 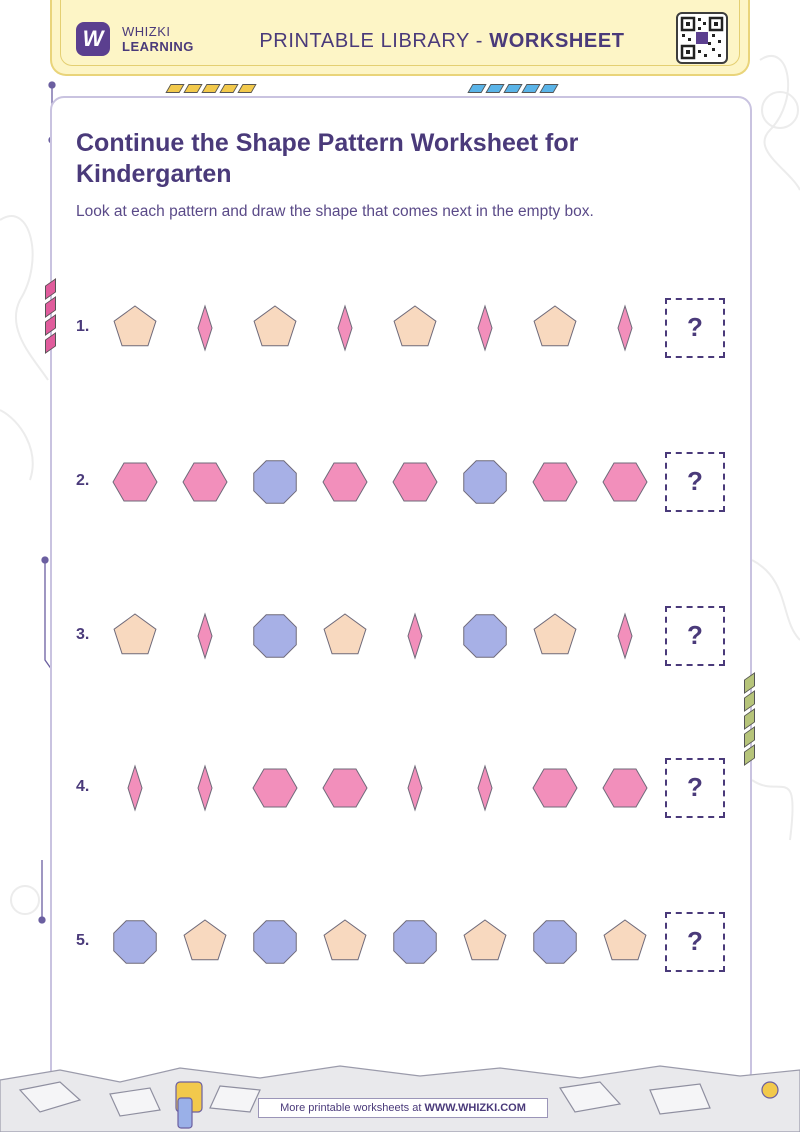 What do you see at coordinates (513, 86) in the screenshot?
I see `blue-stripes-decoration` at bounding box center [513, 86].